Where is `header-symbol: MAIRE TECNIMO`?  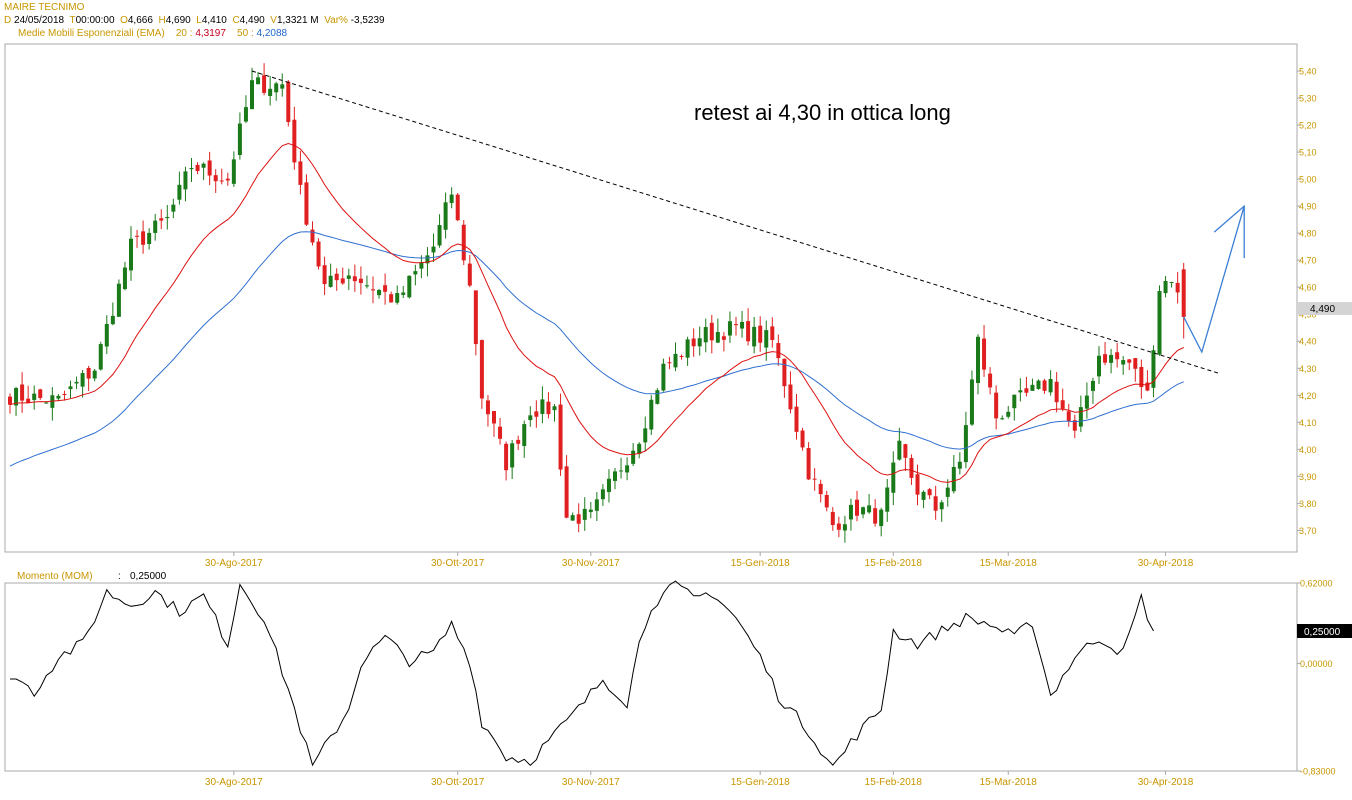 header-symbol: MAIRE TECNIMO is located at coordinates (44, 7).